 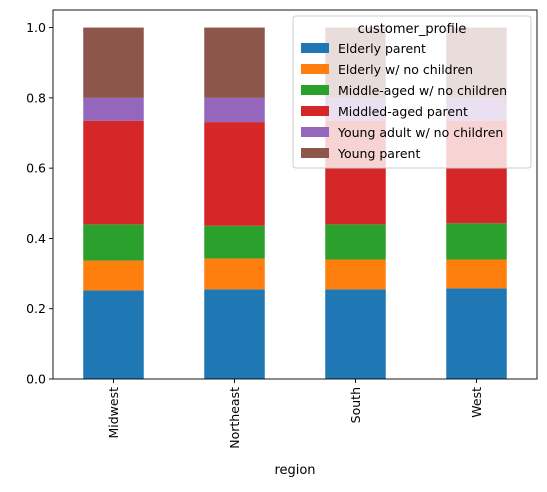 I want to click on legend-entry-label: Elderly w/ no children, so click(x=405, y=69).